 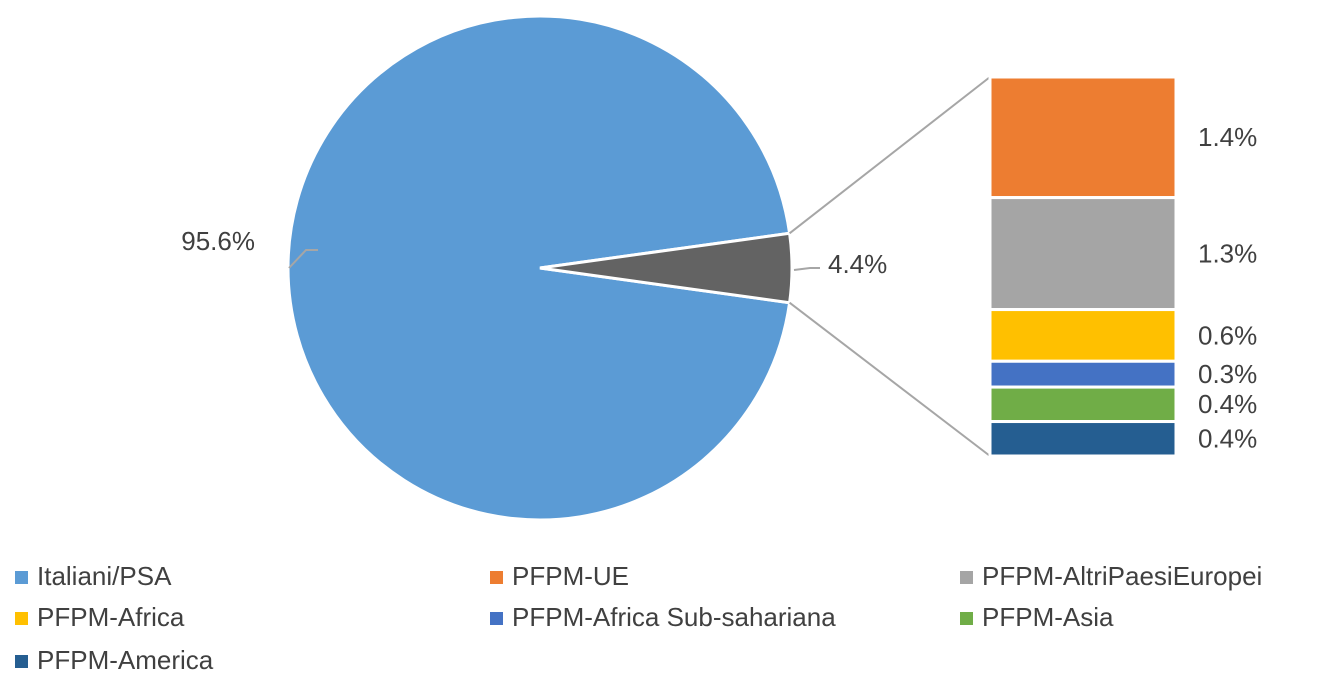 What do you see at coordinates (125, 660) in the screenshot?
I see `legend-label: PFPM-America` at bounding box center [125, 660].